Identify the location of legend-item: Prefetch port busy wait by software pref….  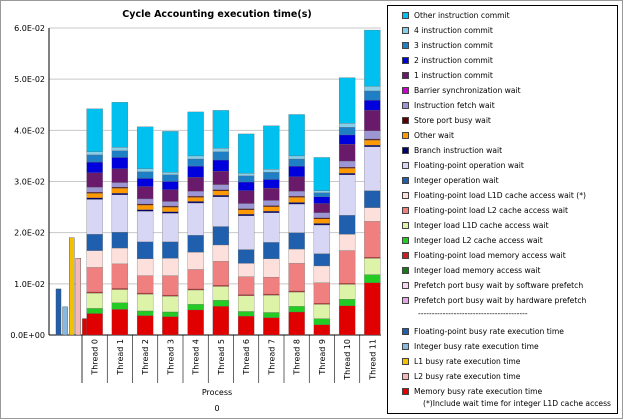
(492, 286).